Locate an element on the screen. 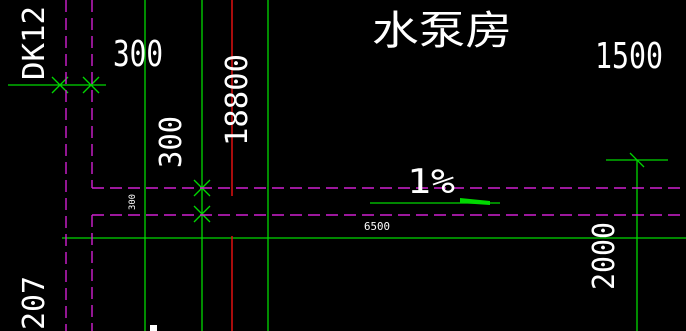 The height and width of the screenshot is (331, 686). dim-1500: 1500 is located at coordinates (629, 56).